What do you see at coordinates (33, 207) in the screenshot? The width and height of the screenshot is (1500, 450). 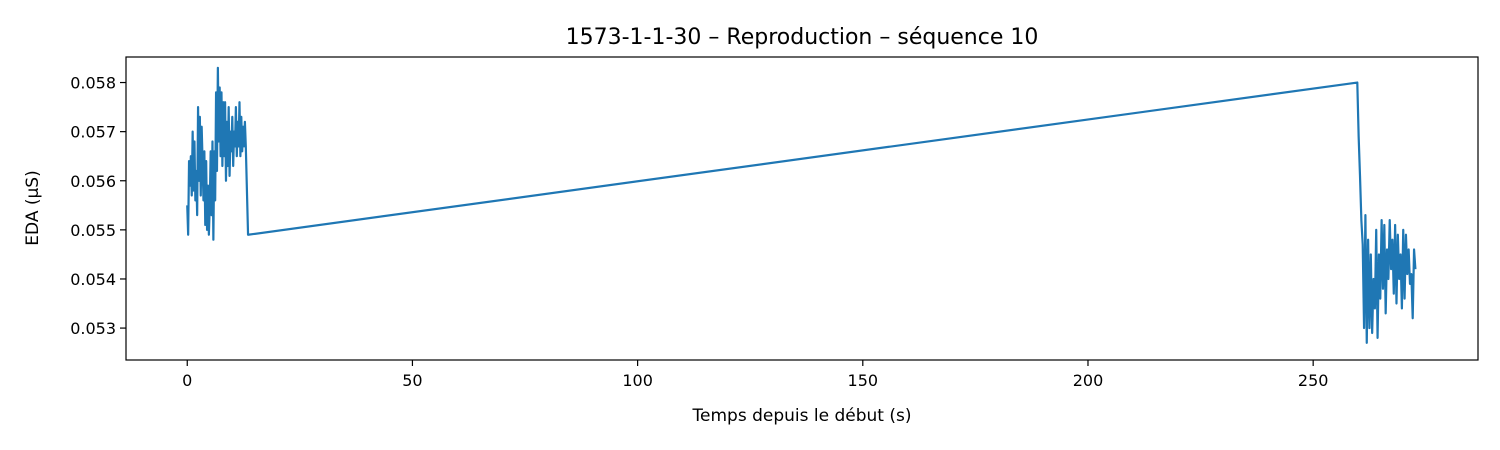 I see `y-axis-label: EDA (µS)` at bounding box center [33, 207].